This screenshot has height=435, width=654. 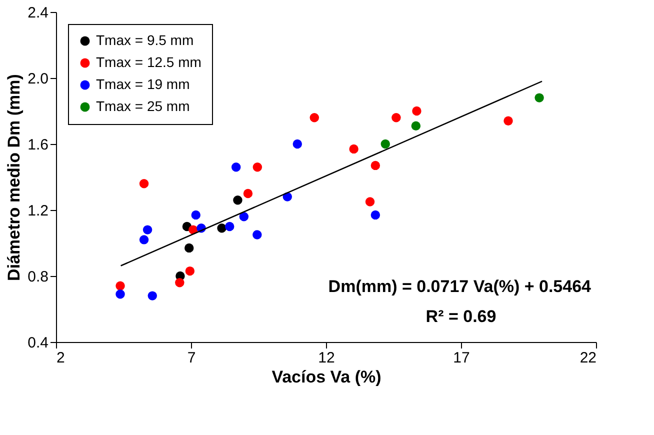 What do you see at coordinates (191, 358) in the screenshot?
I see `x-tick-label: 7` at bounding box center [191, 358].